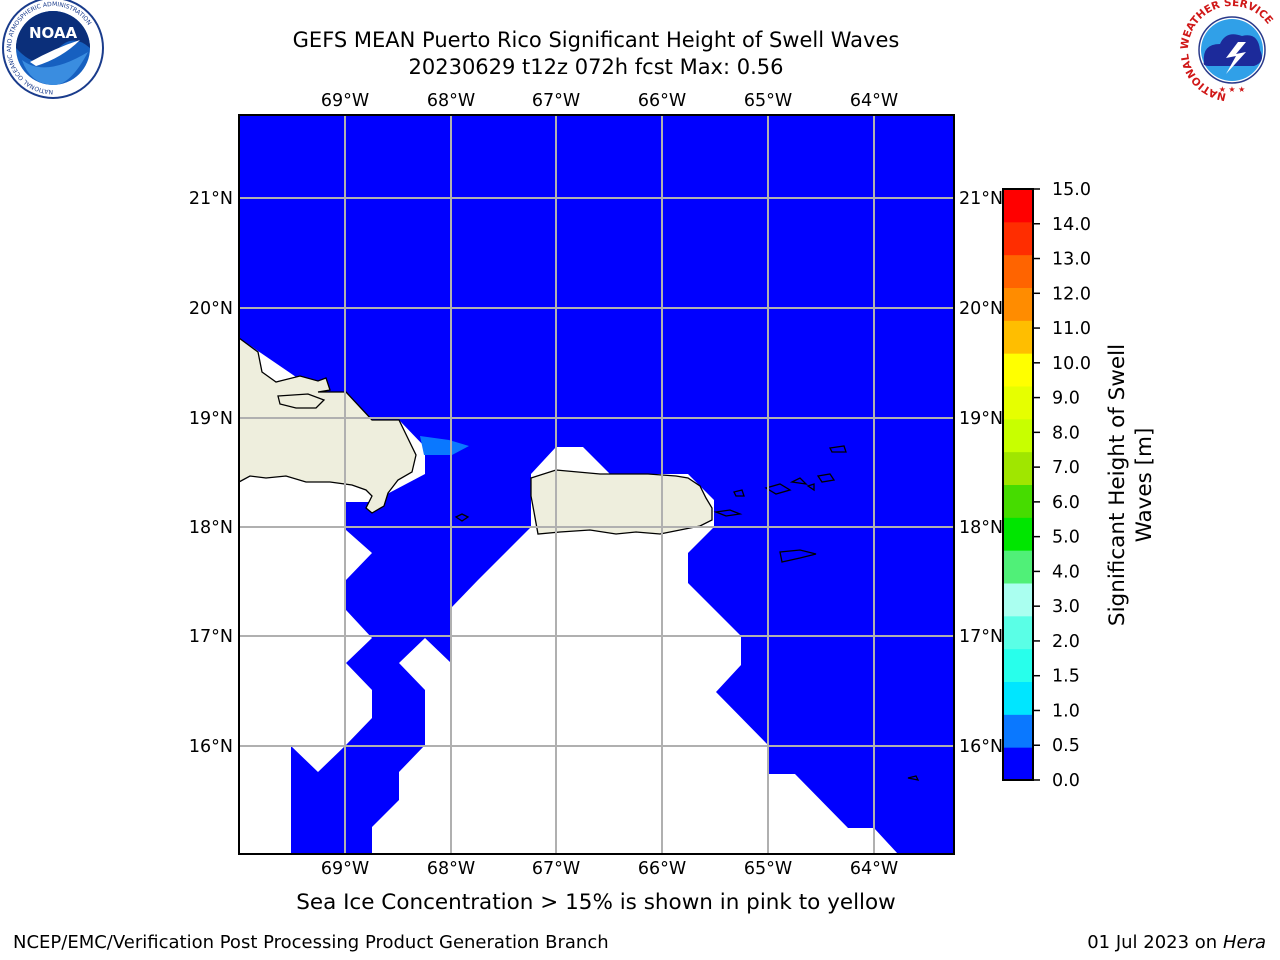 The width and height of the screenshot is (1280, 960). What do you see at coordinates (451, 869) in the screenshot?
I see `lon-label-bottom: 68°W` at bounding box center [451, 869].